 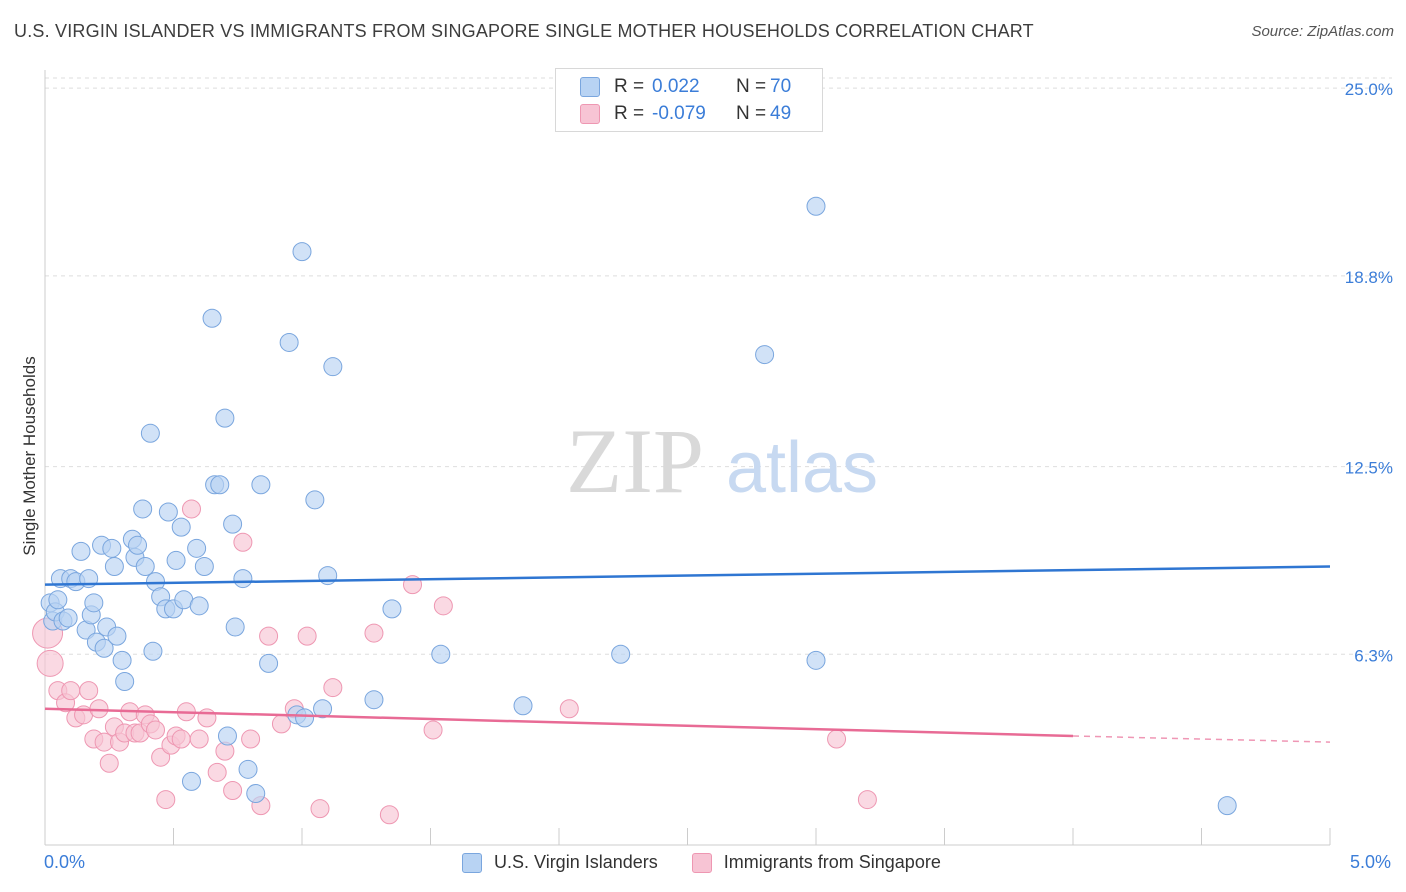 What do you see at coordinates (676, 86) in the screenshot?
I see `legend-r-value: 0.022` at bounding box center [676, 86].